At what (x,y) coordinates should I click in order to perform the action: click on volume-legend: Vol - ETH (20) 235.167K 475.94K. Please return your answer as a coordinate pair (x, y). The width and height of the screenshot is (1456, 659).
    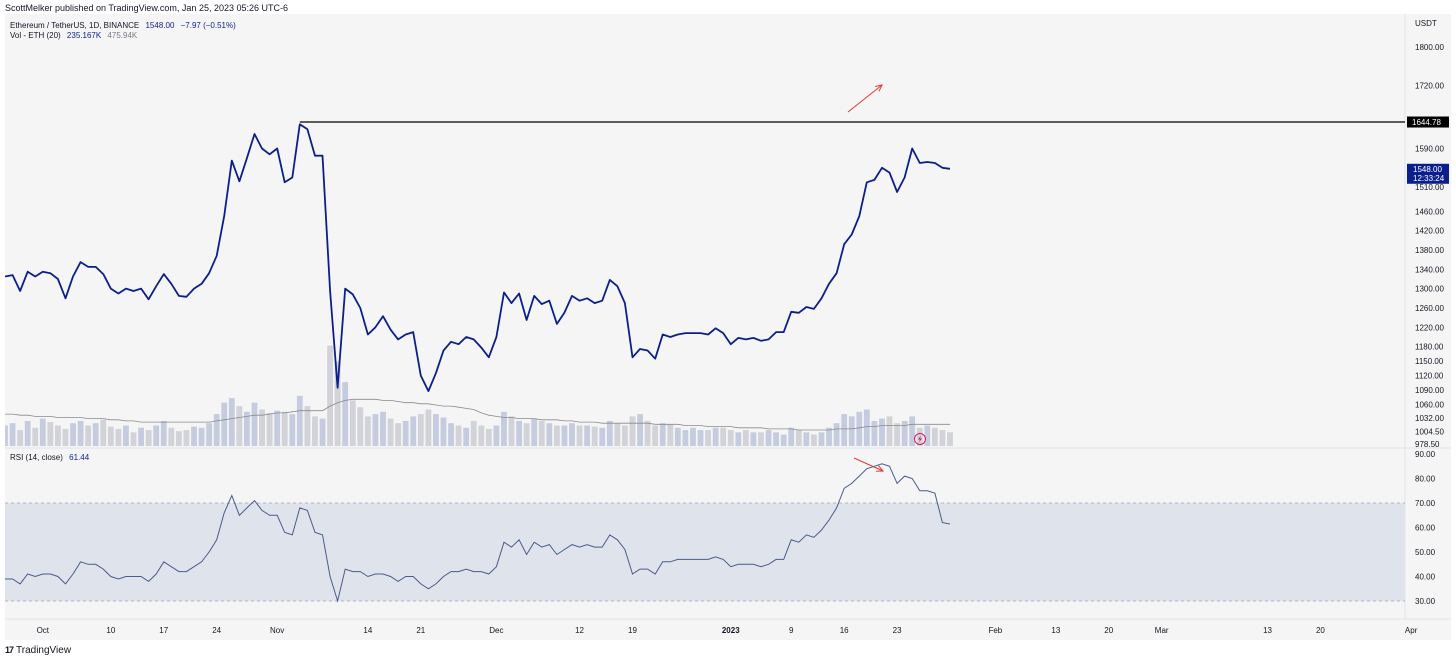
    Looking at the image, I should click on (73, 36).